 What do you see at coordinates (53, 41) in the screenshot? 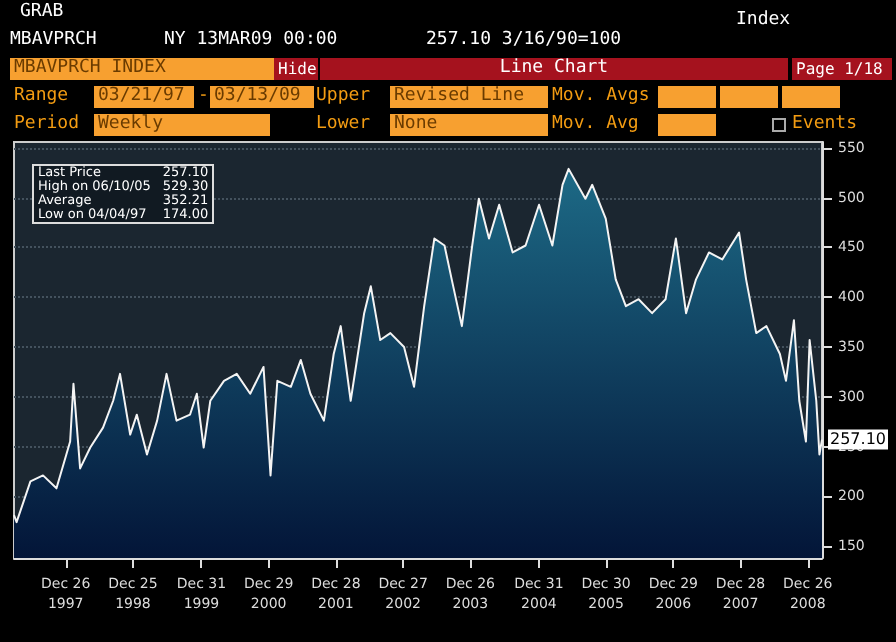
I see `text: MBAVPRCH` at bounding box center [53, 41].